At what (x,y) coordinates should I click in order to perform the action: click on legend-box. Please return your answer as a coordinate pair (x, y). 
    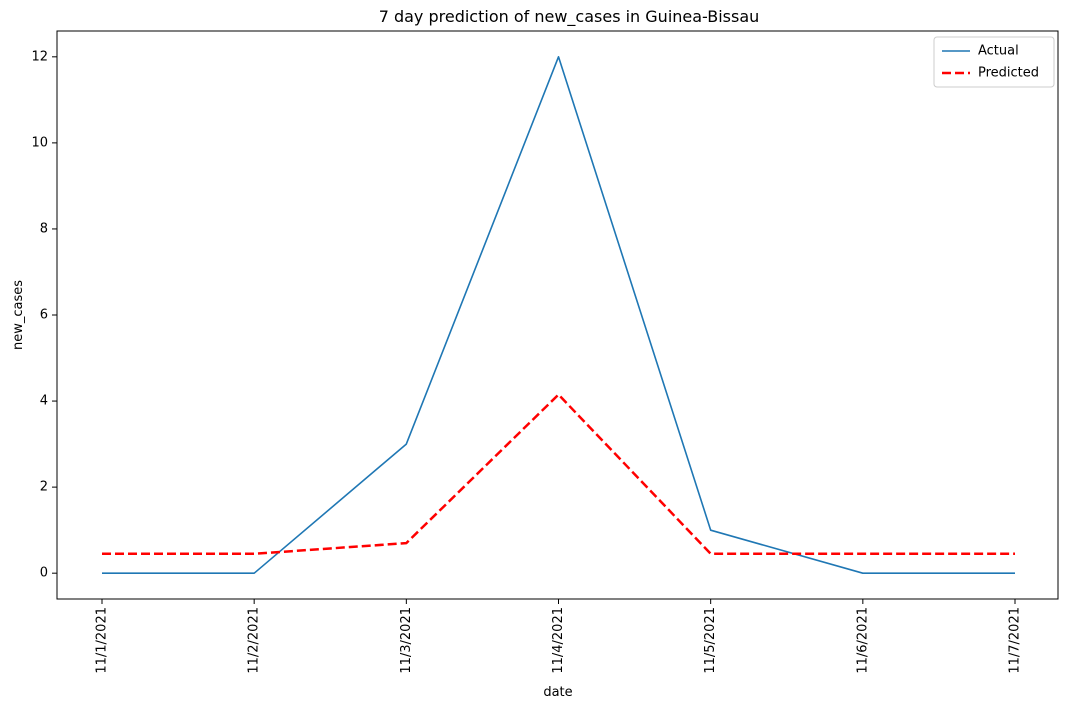
    Looking at the image, I should click on (994, 62).